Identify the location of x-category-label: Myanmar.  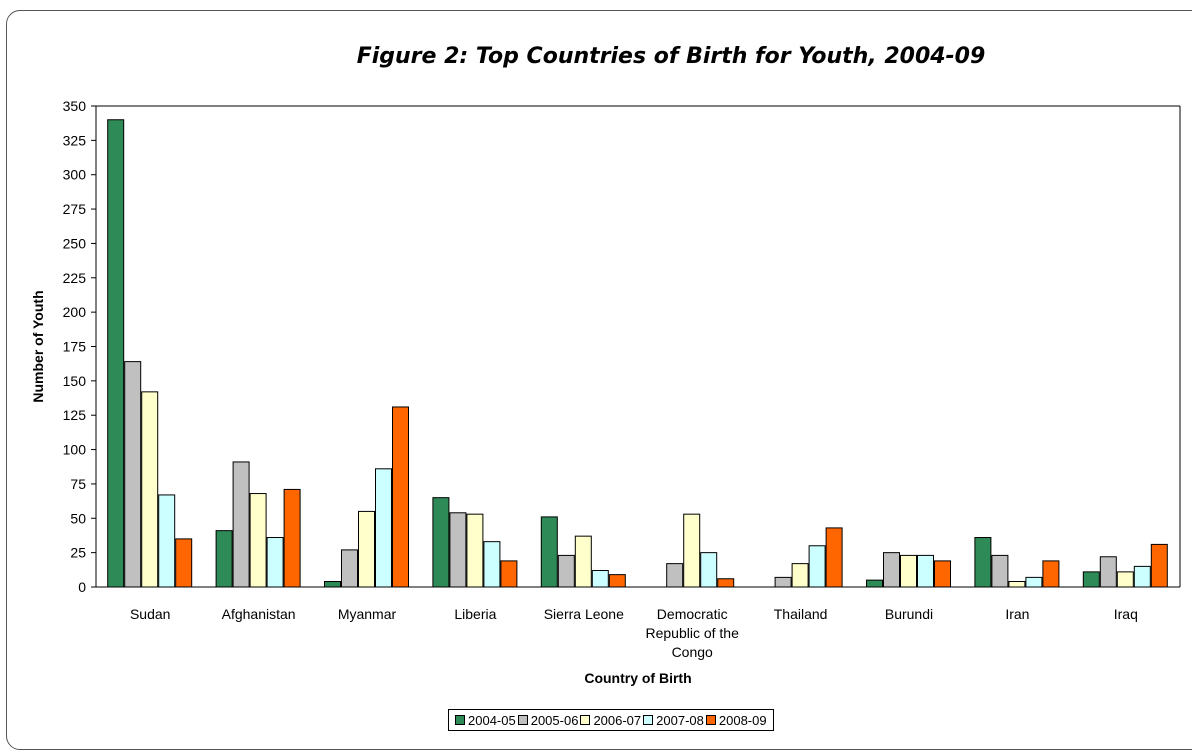
(367, 614).